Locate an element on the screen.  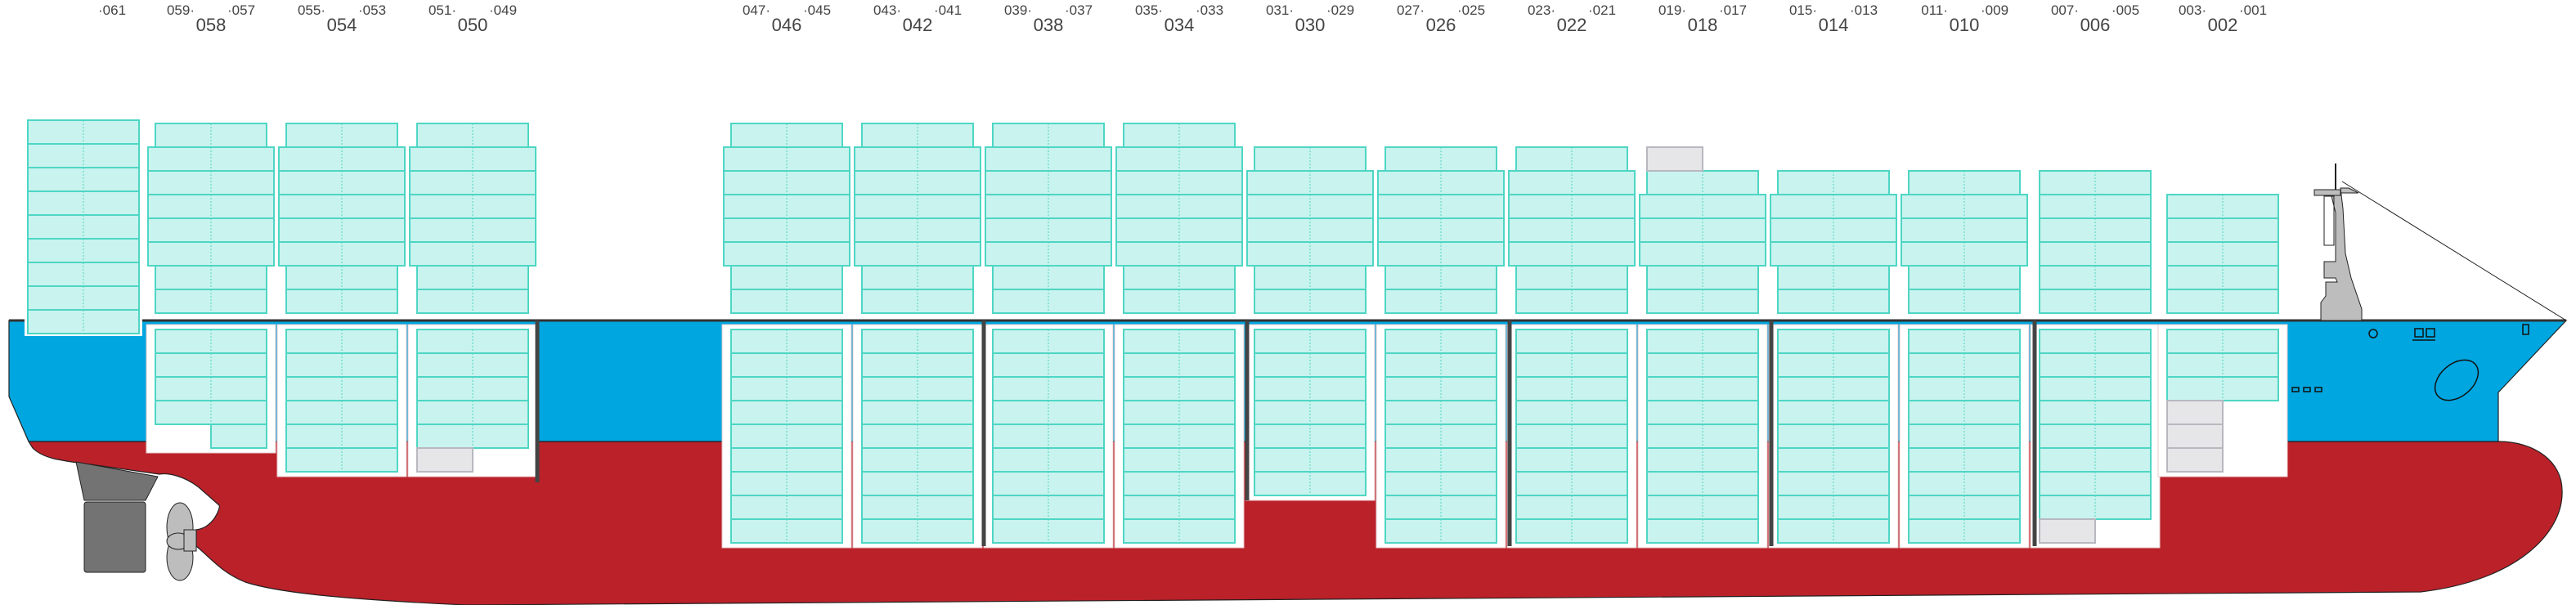
bay-label: 006 is located at coordinates (2096, 25).